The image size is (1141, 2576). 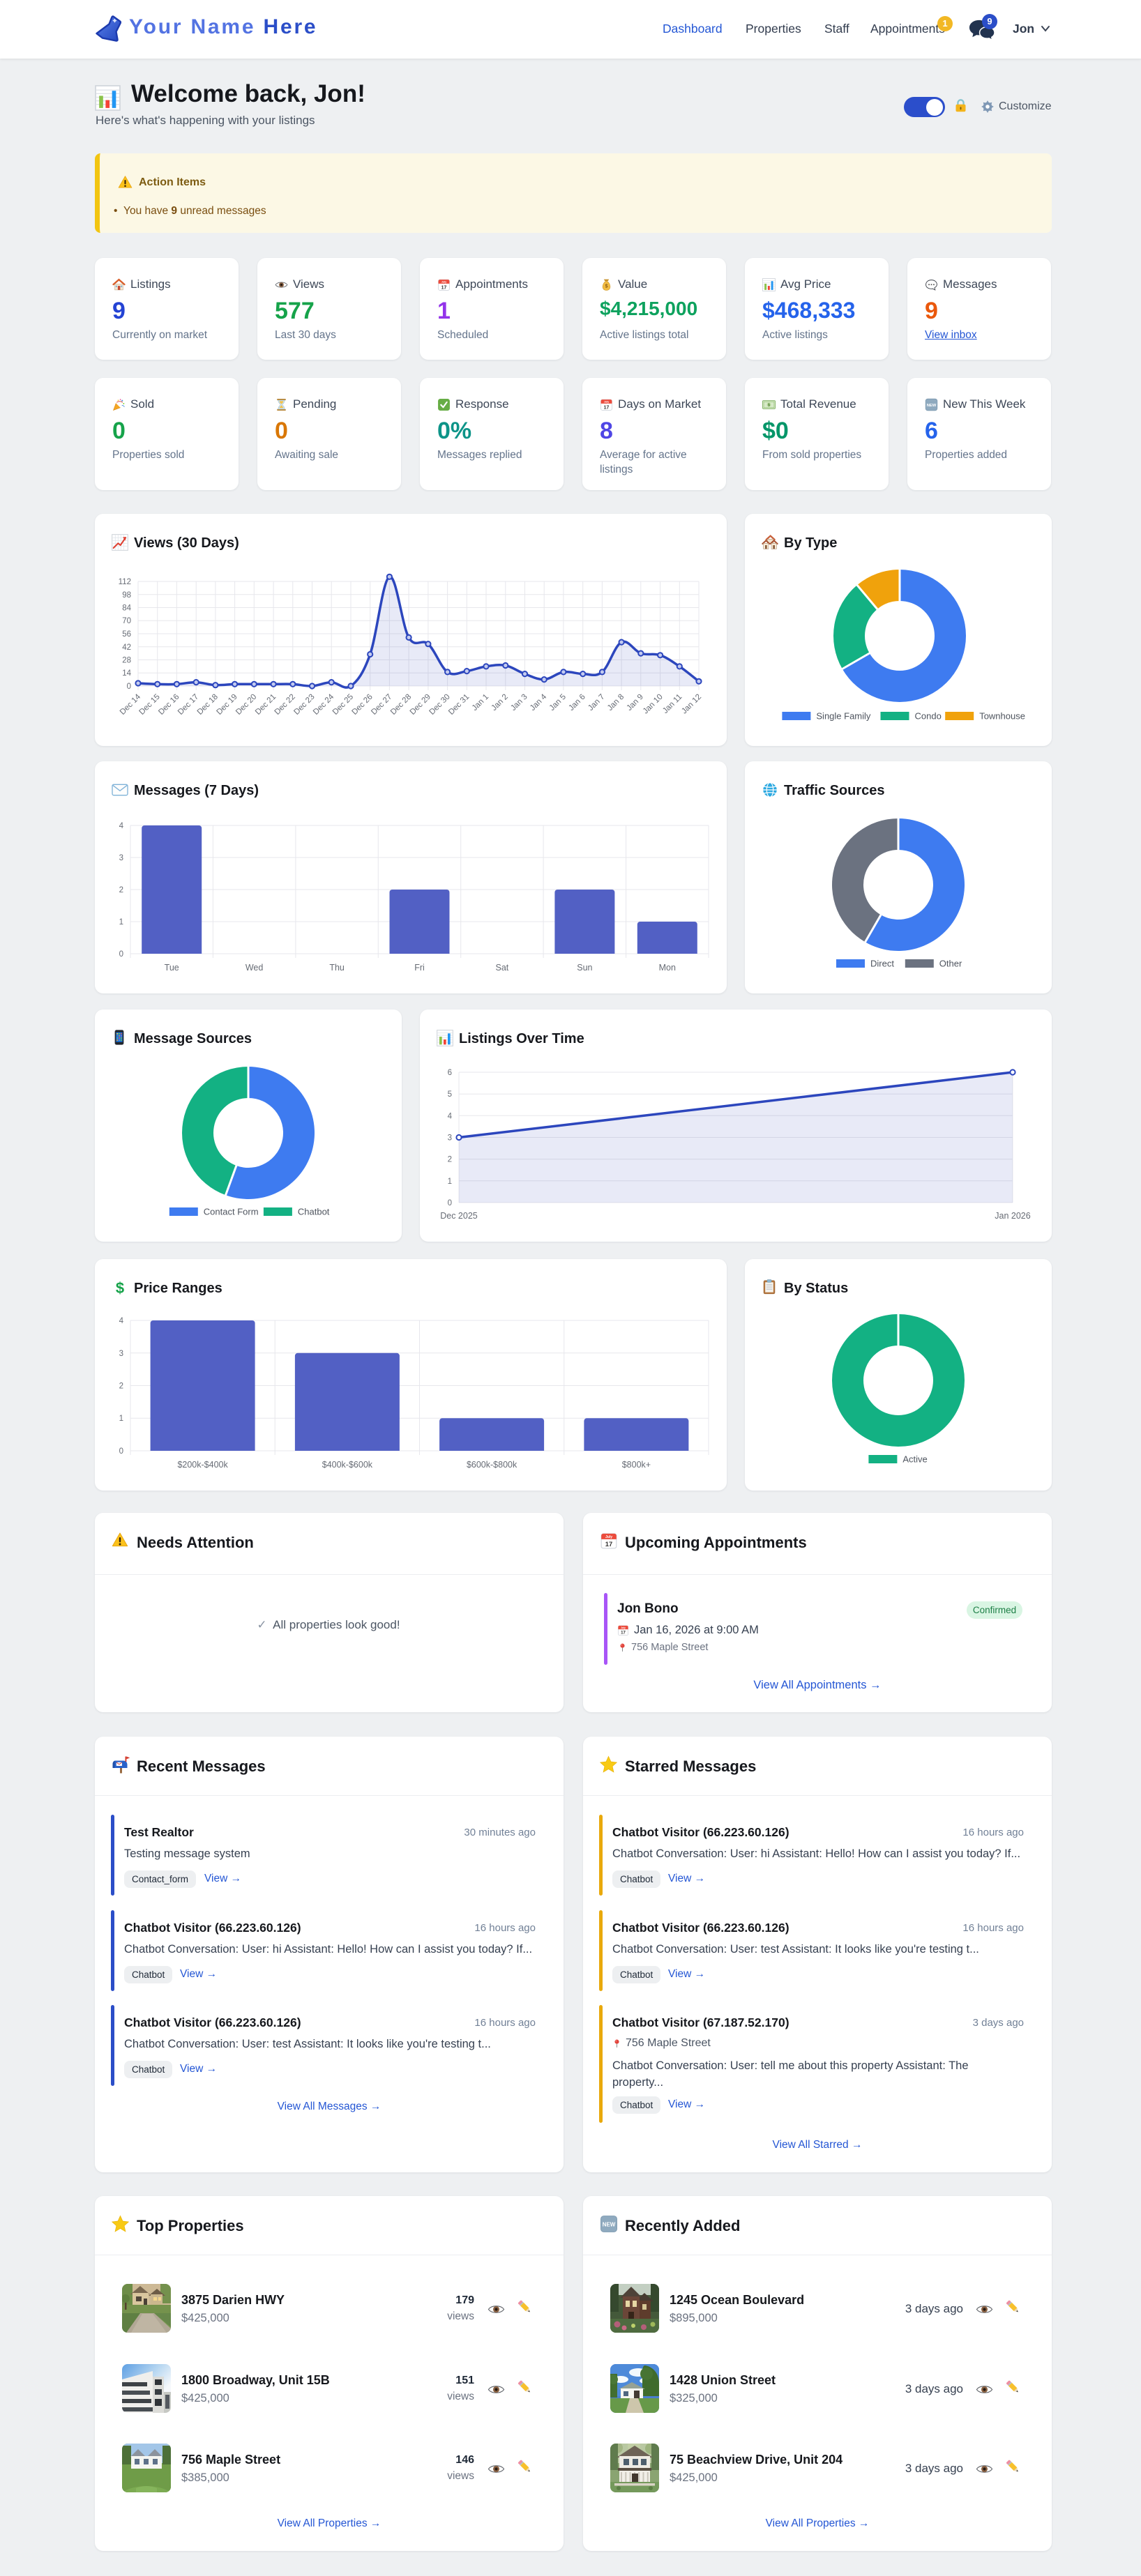 What do you see at coordinates (131, 705) in the screenshot?
I see `svg-text: Dec 14` at bounding box center [131, 705].